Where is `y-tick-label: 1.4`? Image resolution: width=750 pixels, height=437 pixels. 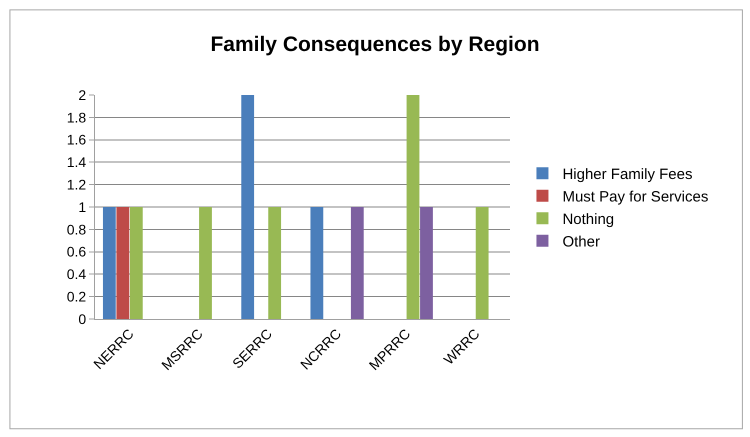
y-tick-label: 1.4 is located at coordinates (76, 162).